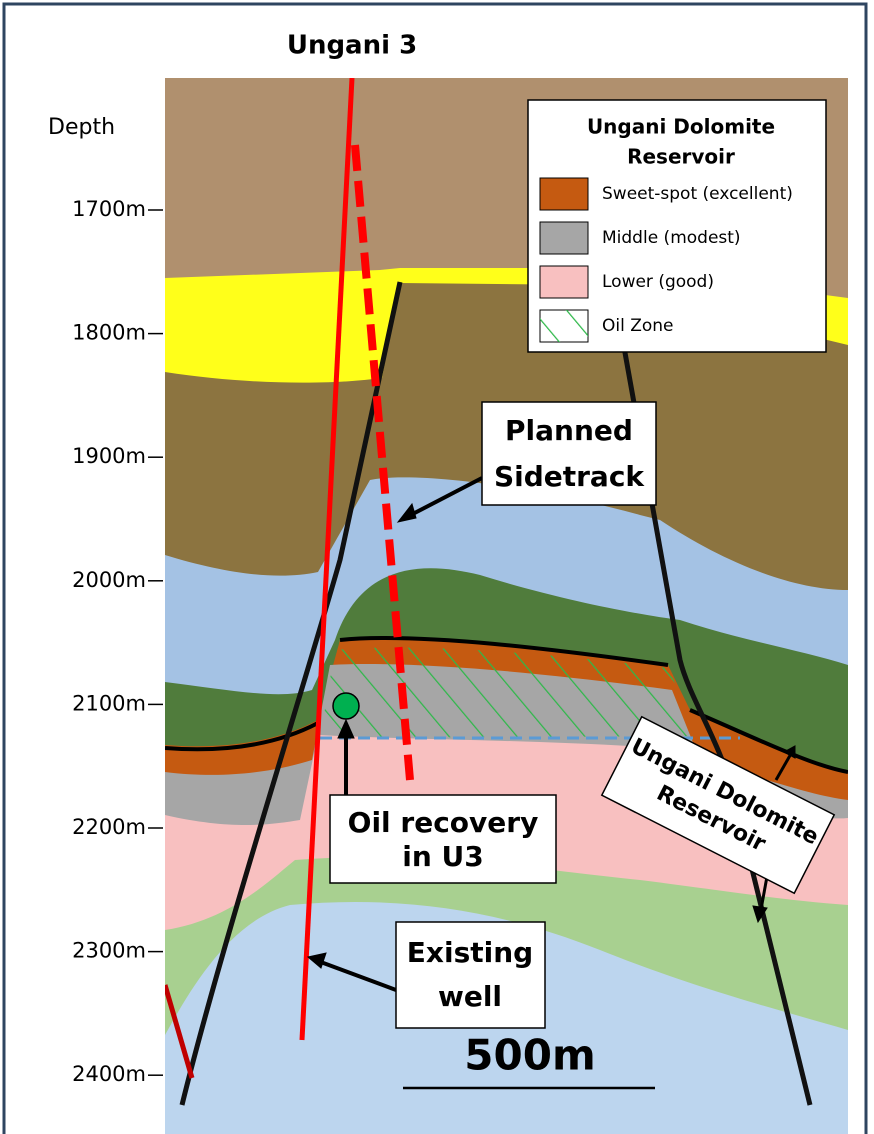 This screenshot has height=1134, width=874. What do you see at coordinates (109, 333) in the screenshot?
I see `depth-tick-label: 1800m` at bounding box center [109, 333].